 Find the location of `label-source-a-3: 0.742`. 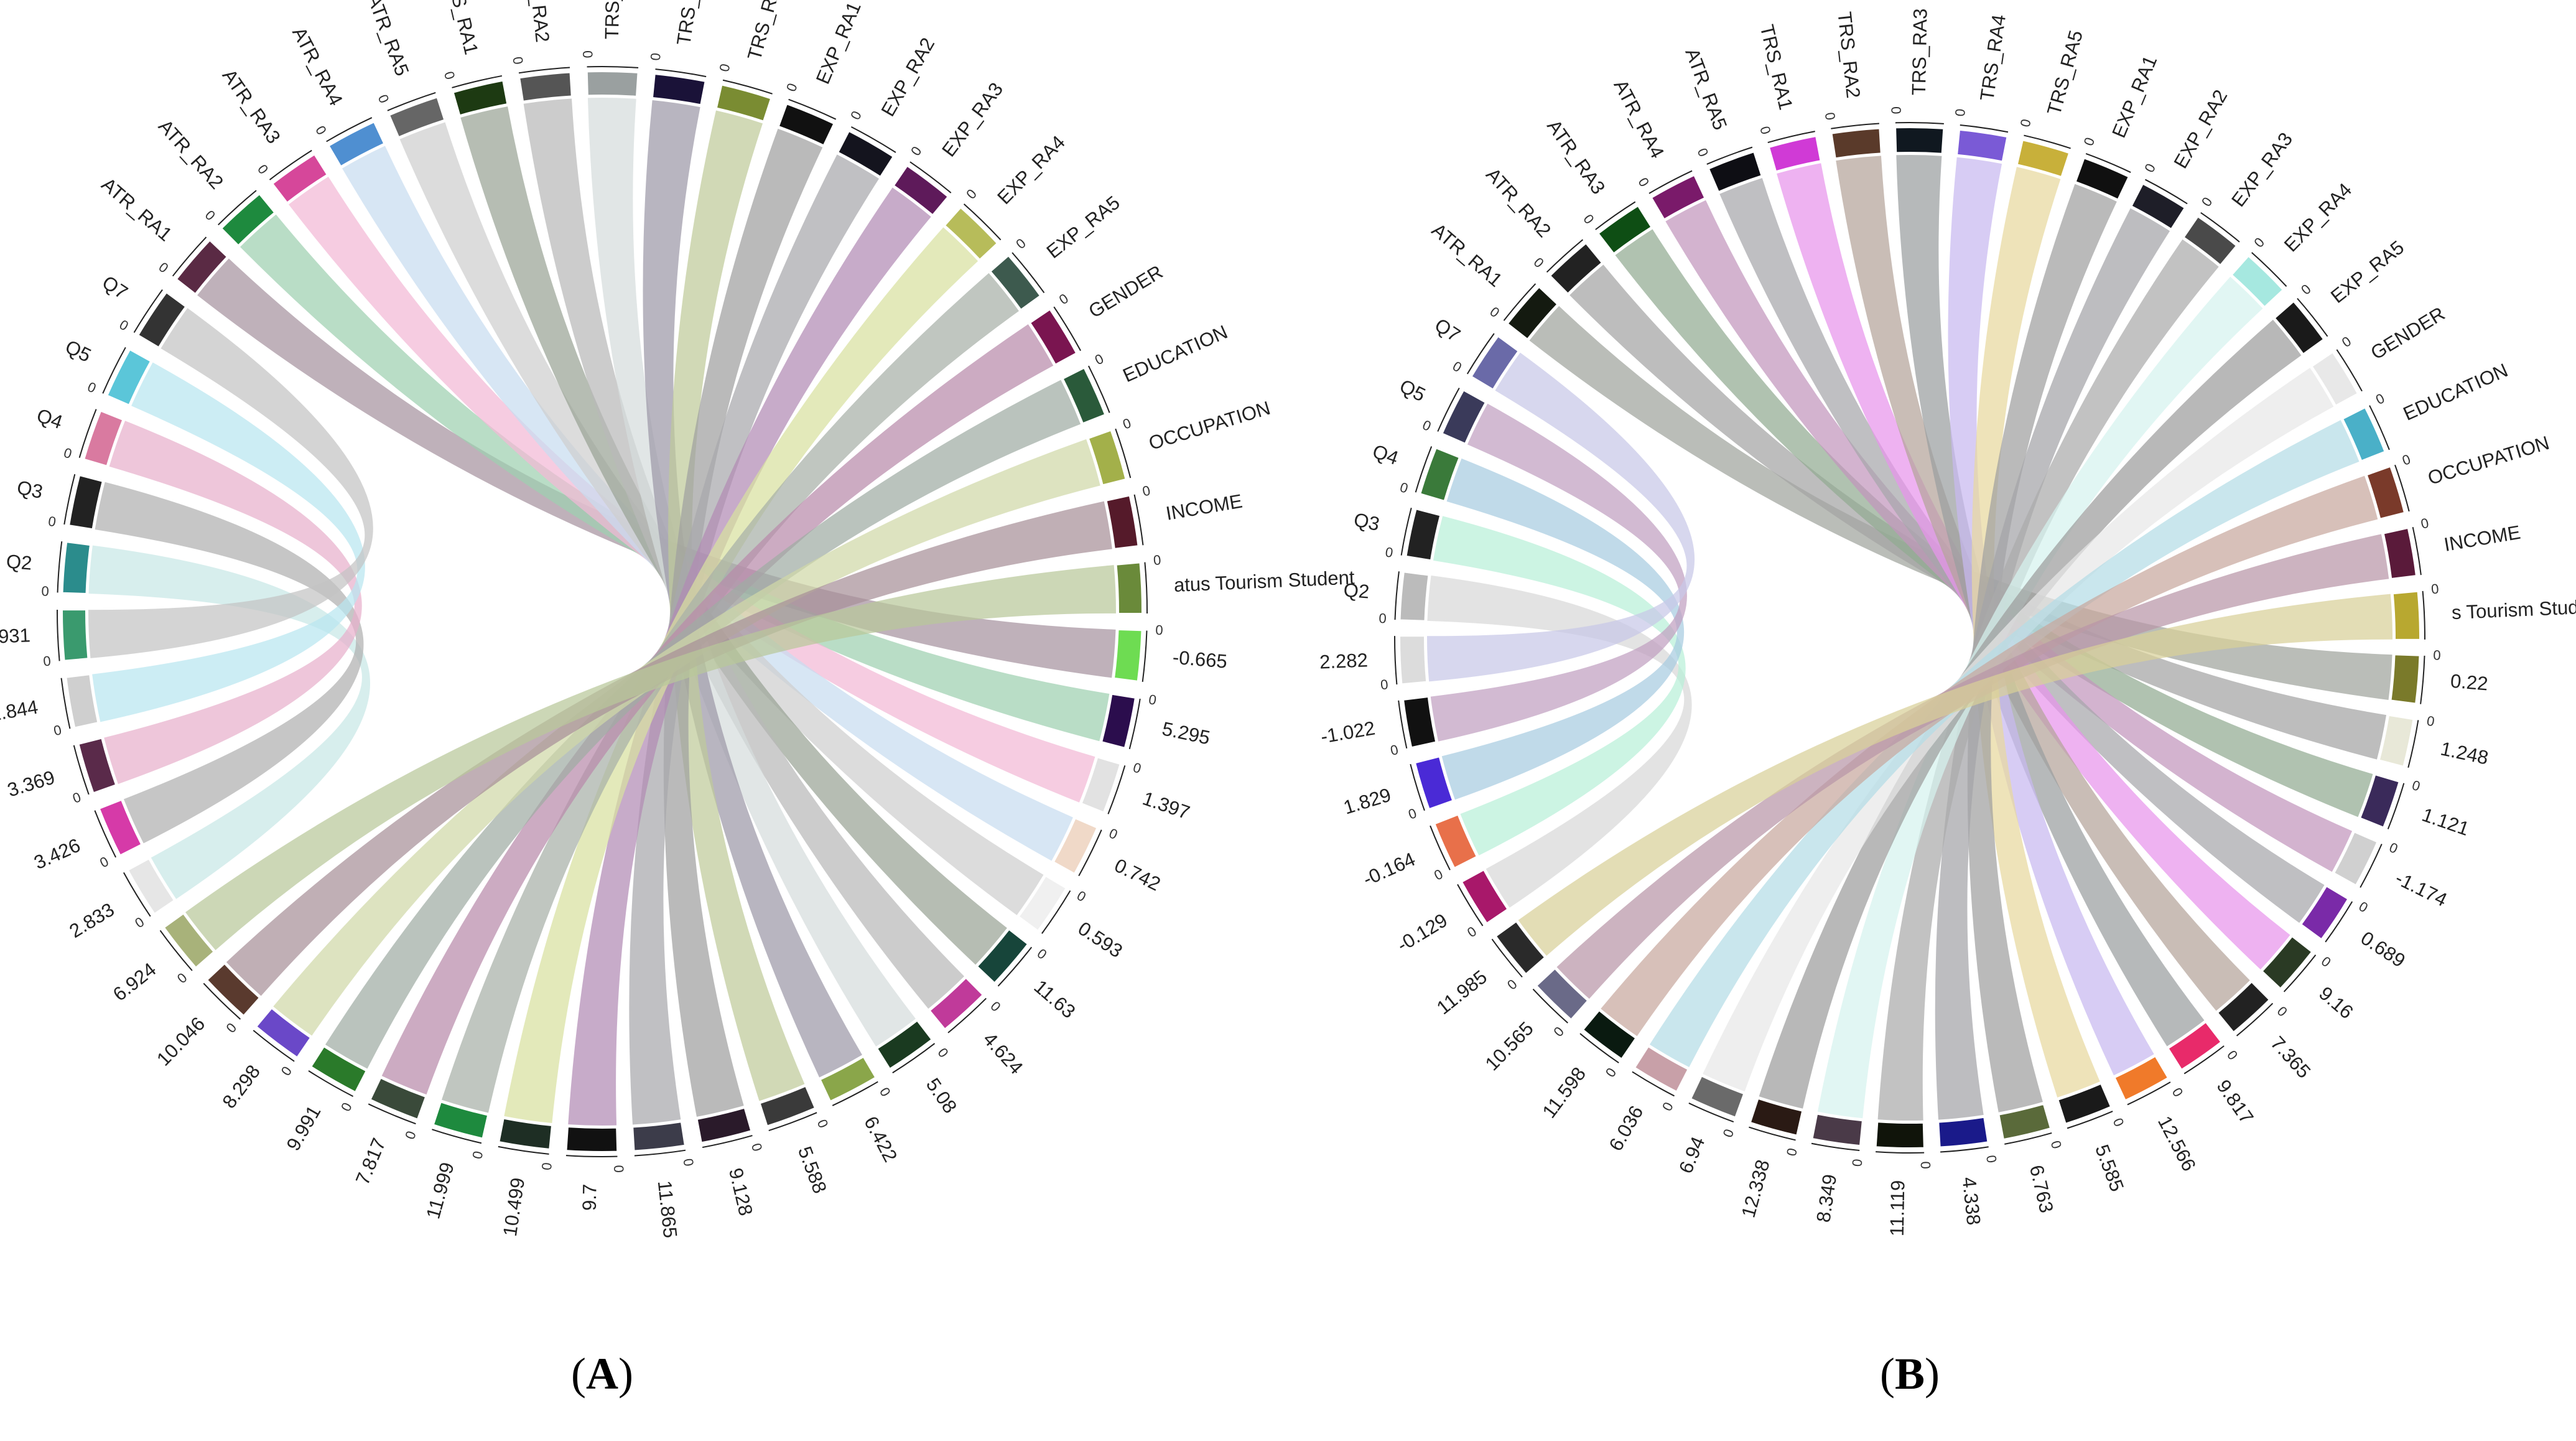

label-source-a-3: 0.742 is located at coordinates (1137, 874).